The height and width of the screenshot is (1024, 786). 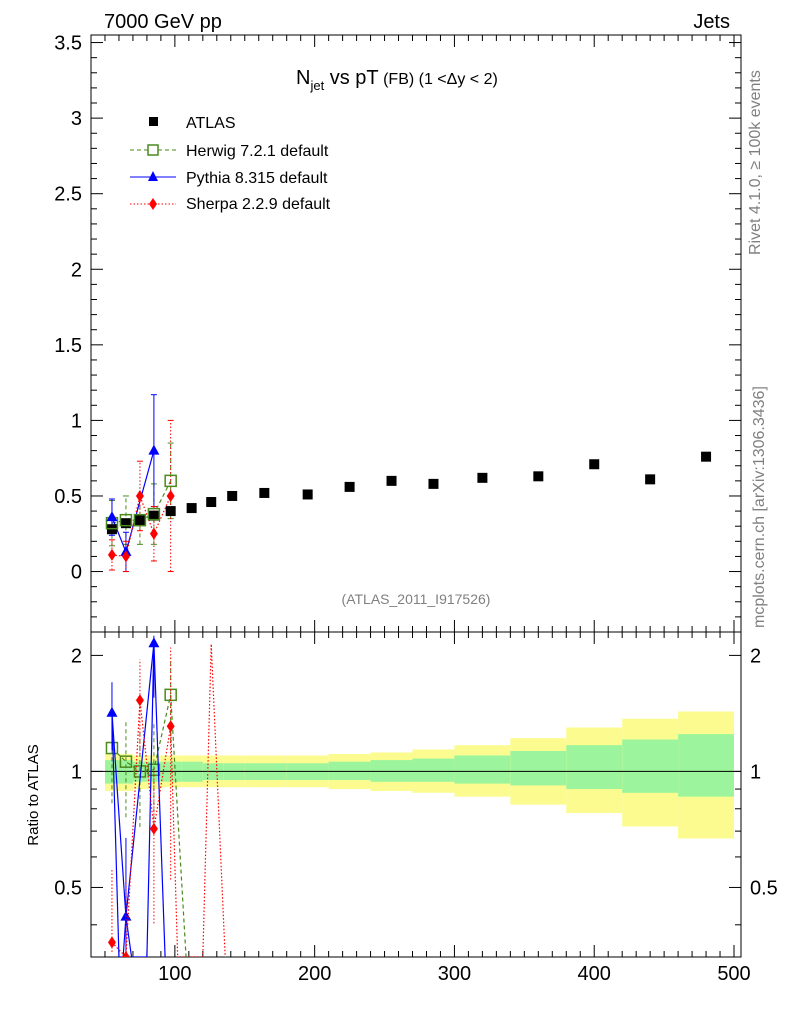 What do you see at coordinates (456, 79) in the screenshot?
I see `title-range: (1 <Δy < 2)` at bounding box center [456, 79].